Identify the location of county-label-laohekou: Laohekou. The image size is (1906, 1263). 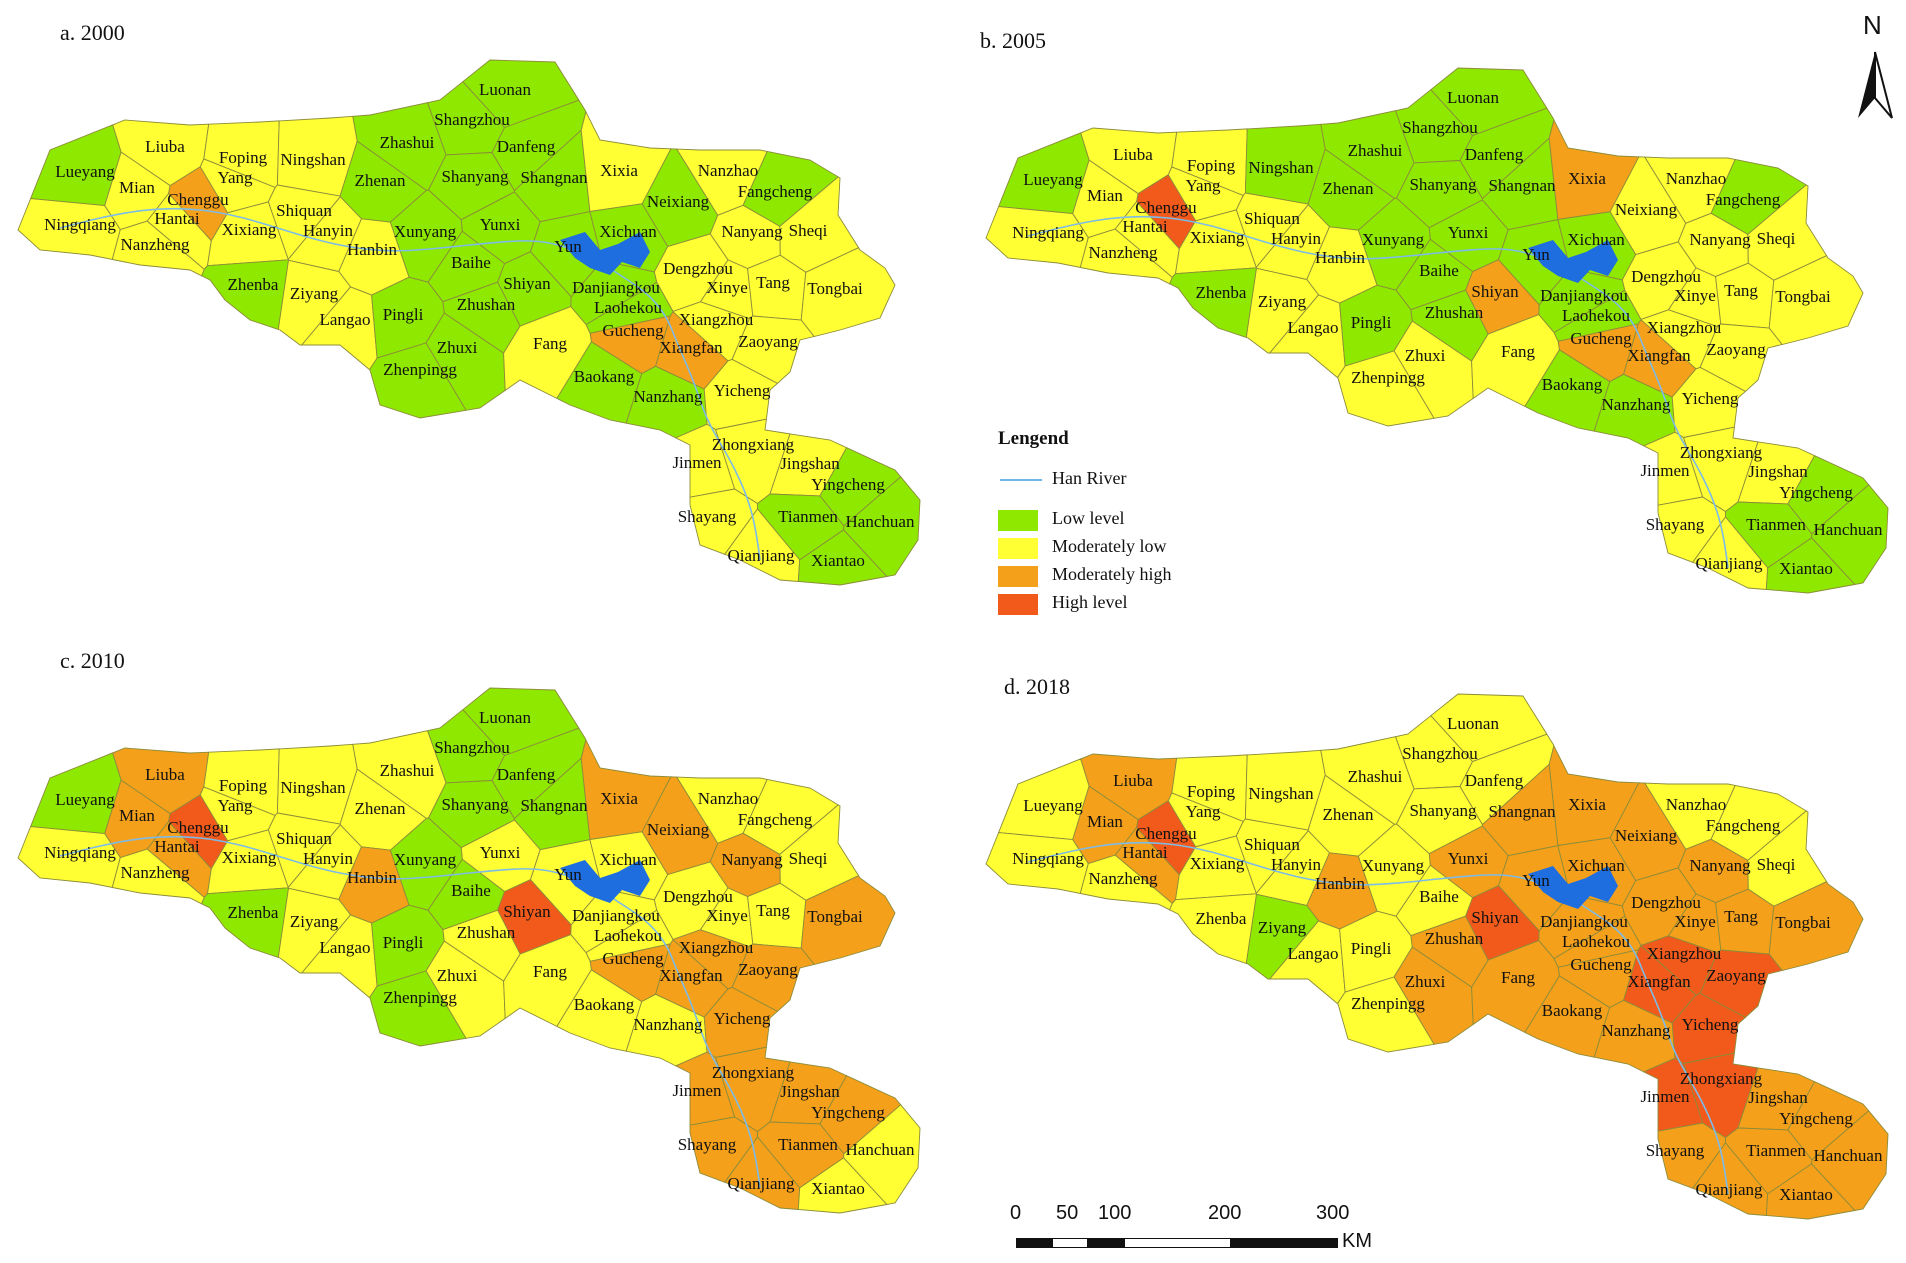
(628, 307).